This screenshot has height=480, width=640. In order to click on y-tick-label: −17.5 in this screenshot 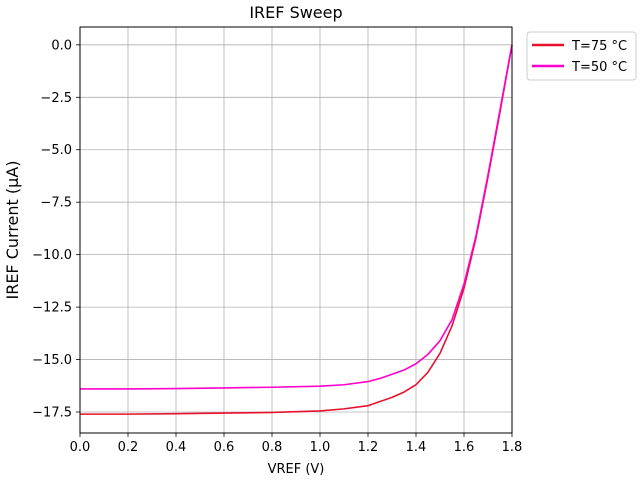, I will do `click(52, 413)`.